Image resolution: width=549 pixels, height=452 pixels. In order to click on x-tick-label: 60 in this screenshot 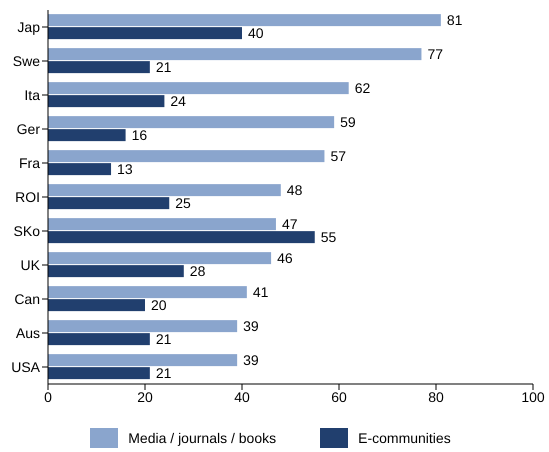, I will do `click(339, 396)`.